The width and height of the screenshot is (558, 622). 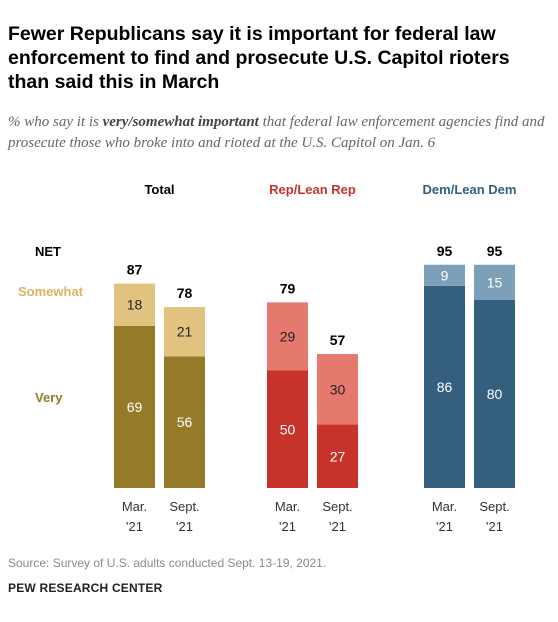 I want to click on data-label-very: 50, so click(x=288, y=429).